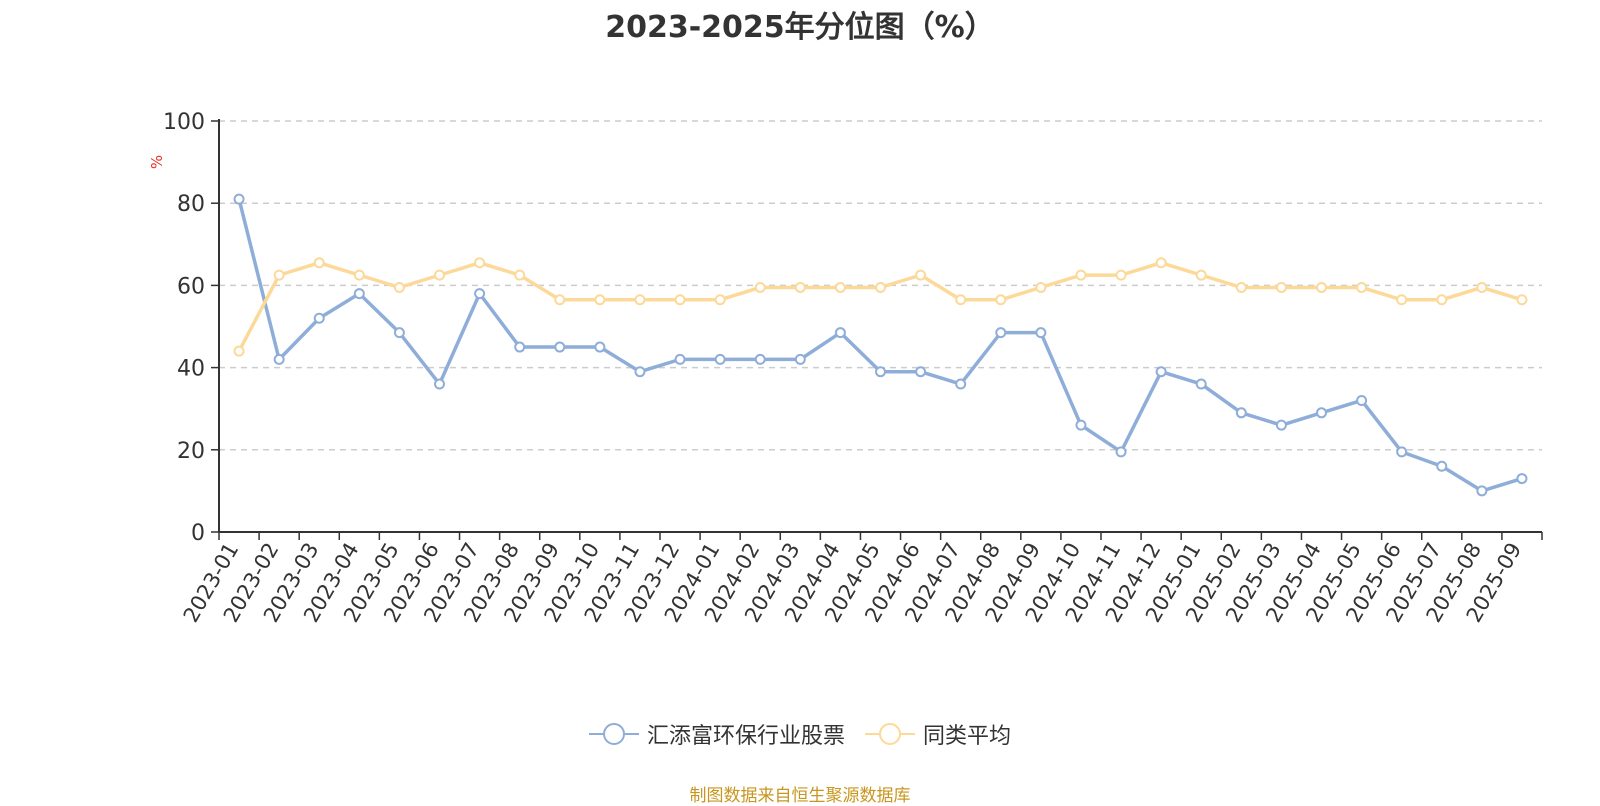 The height and width of the screenshot is (806, 1600). What do you see at coordinates (800, 796) in the screenshot?
I see `source-note: 制图数据来自恒生聚源数据库` at bounding box center [800, 796].